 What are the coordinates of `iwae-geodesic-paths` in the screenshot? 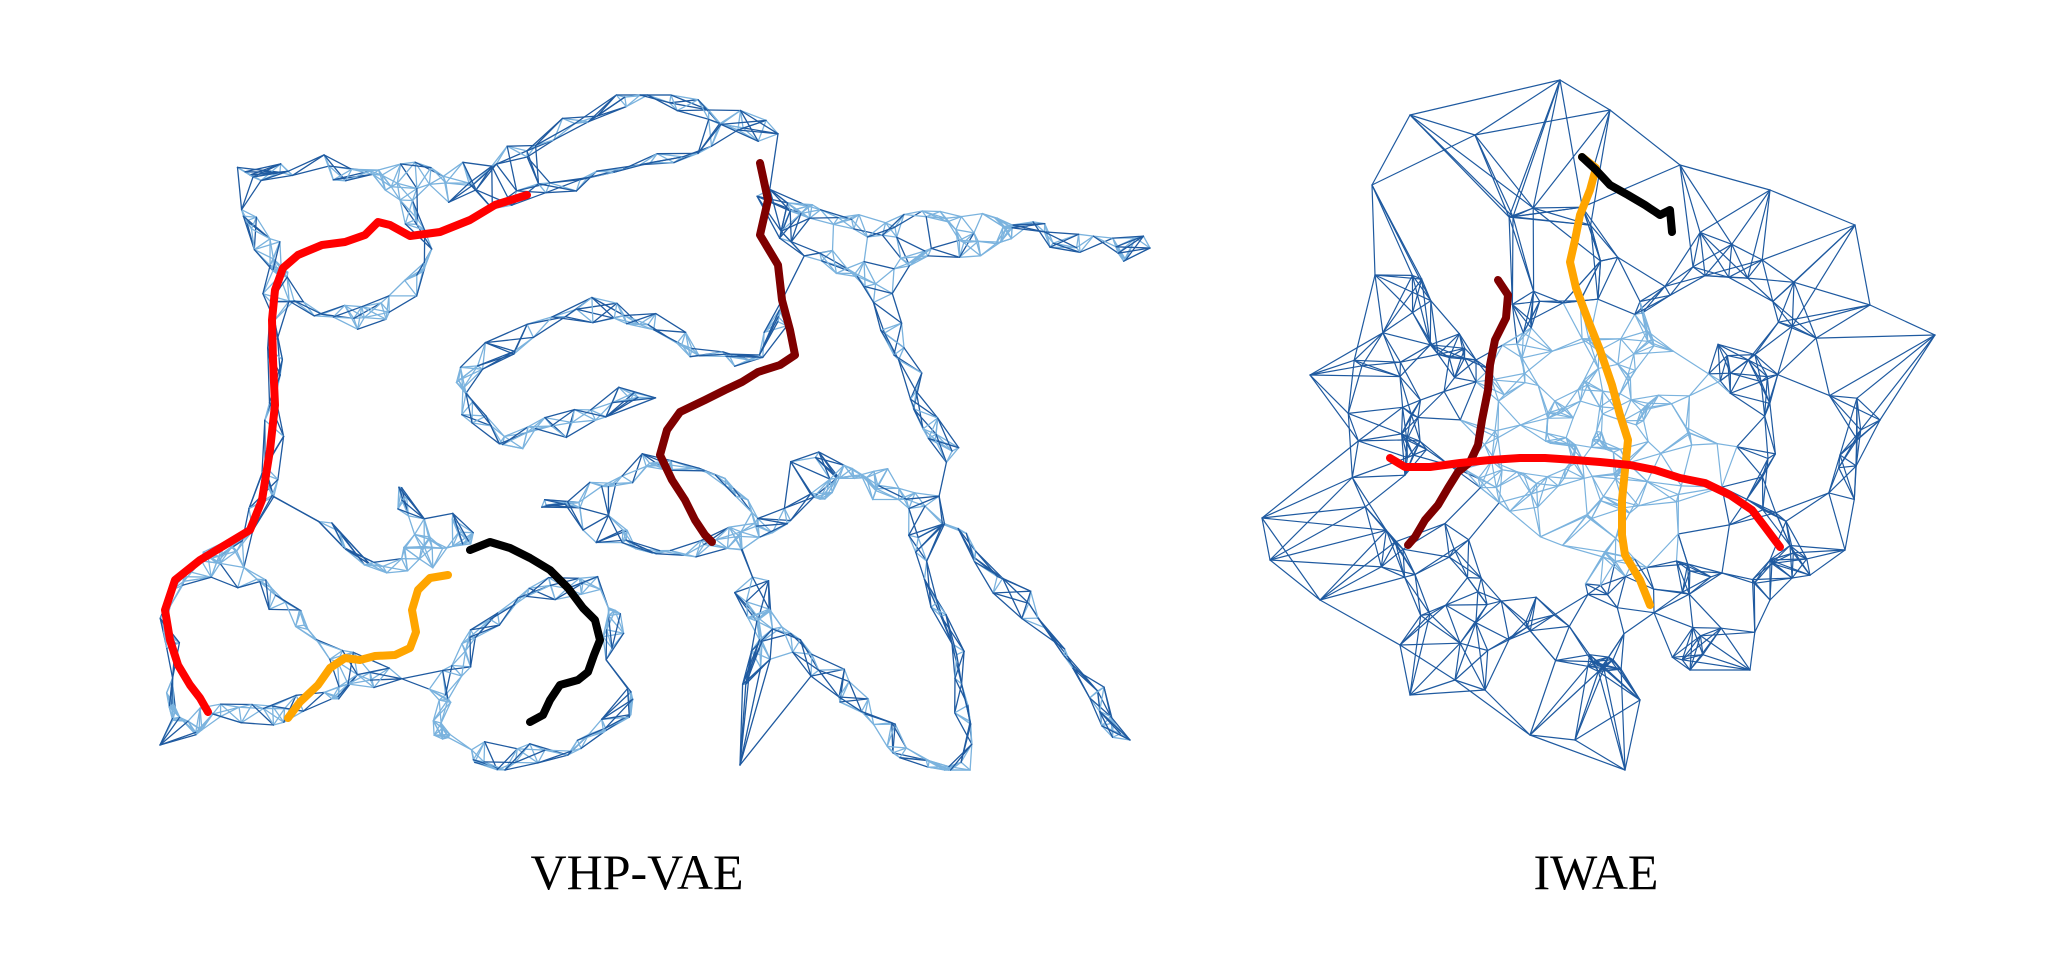 It's located at (1585, 381).